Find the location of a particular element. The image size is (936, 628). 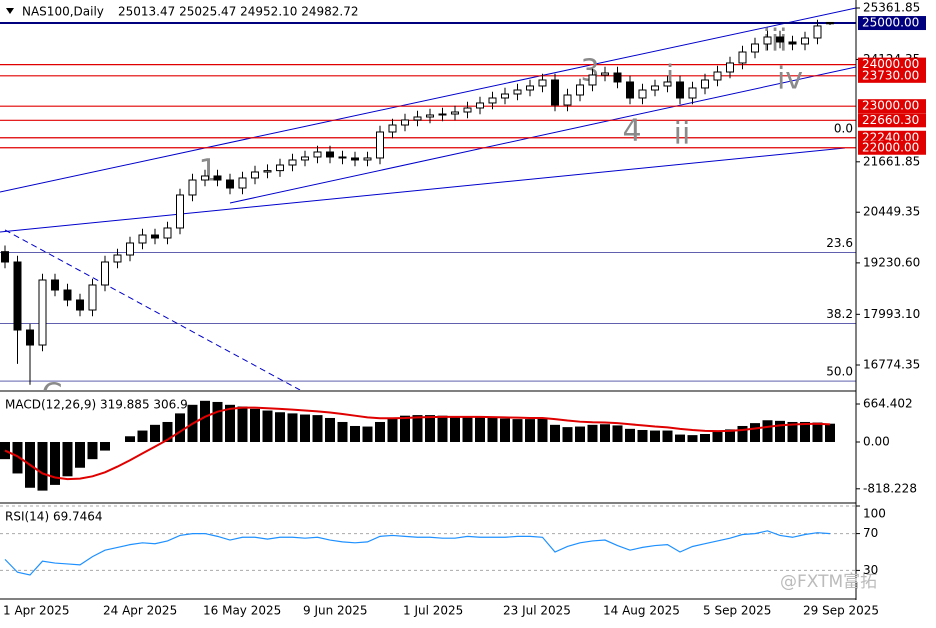

x-tick-label: 23 Jul 2025 is located at coordinates (537, 611).